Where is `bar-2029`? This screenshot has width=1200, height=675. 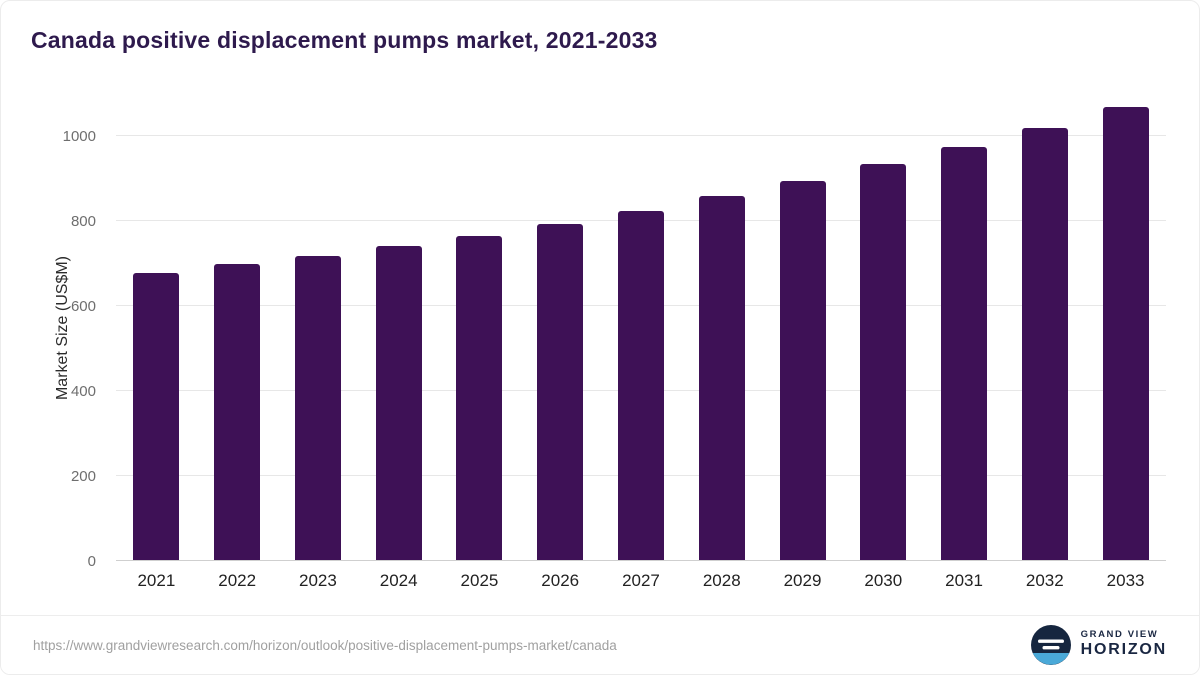 bar-2029 is located at coordinates (802, 370).